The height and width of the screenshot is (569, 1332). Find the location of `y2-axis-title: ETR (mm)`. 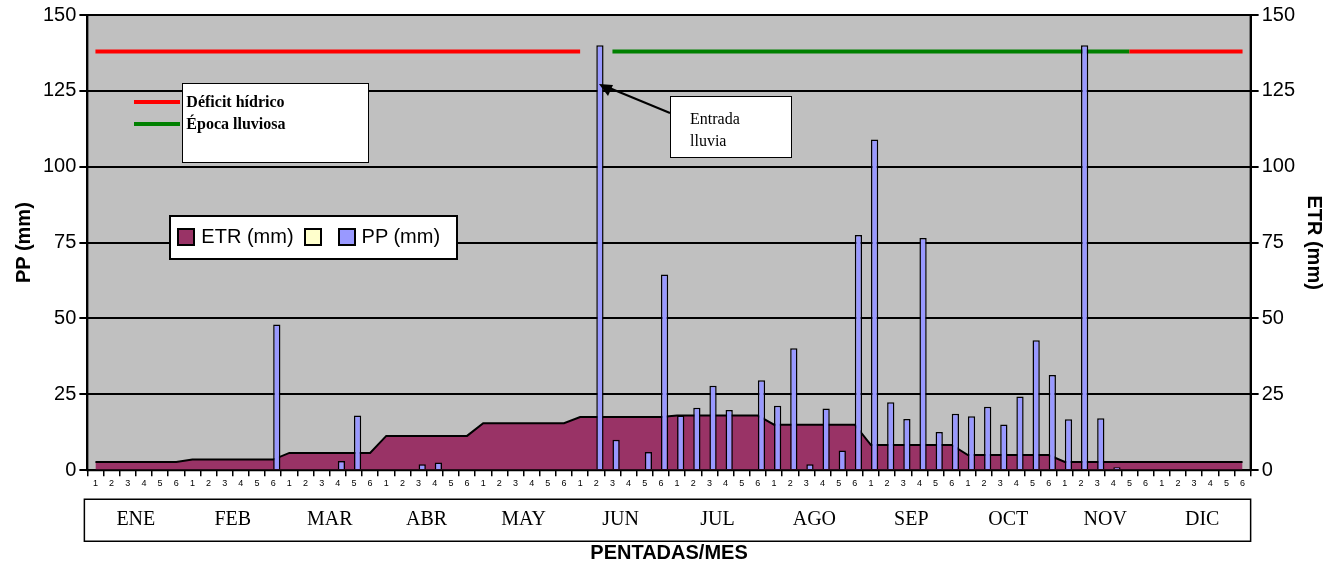

y2-axis-title: ETR (mm) is located at coordinates (1315, 242).